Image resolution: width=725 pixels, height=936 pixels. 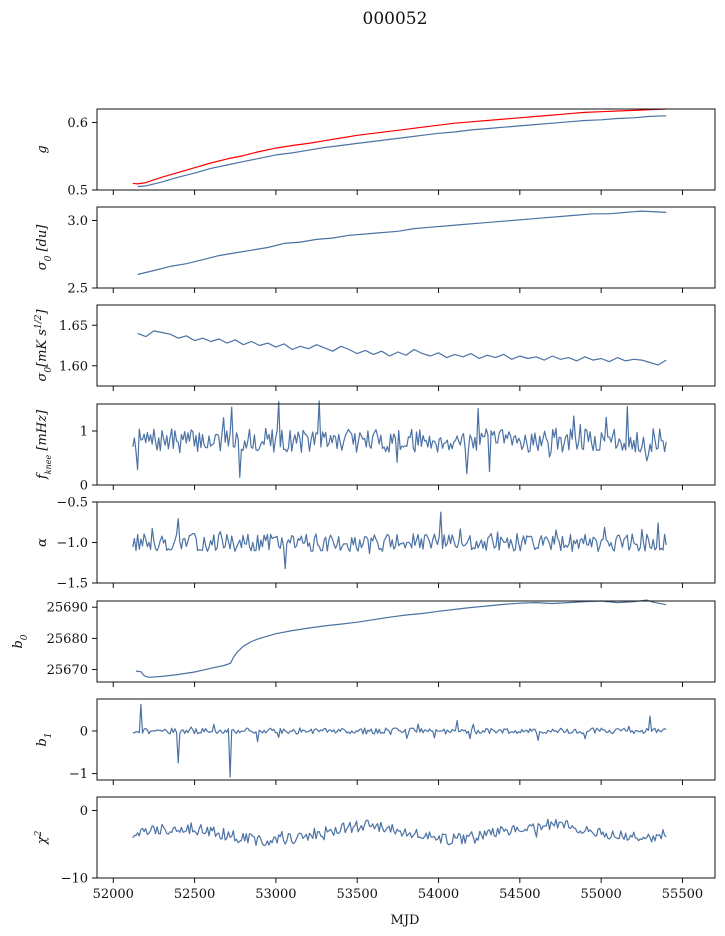 What do you see at coordinates (194, 894) in the screenshot?
I see `x-tick-label: 52500` at bounding box center [194, 894].